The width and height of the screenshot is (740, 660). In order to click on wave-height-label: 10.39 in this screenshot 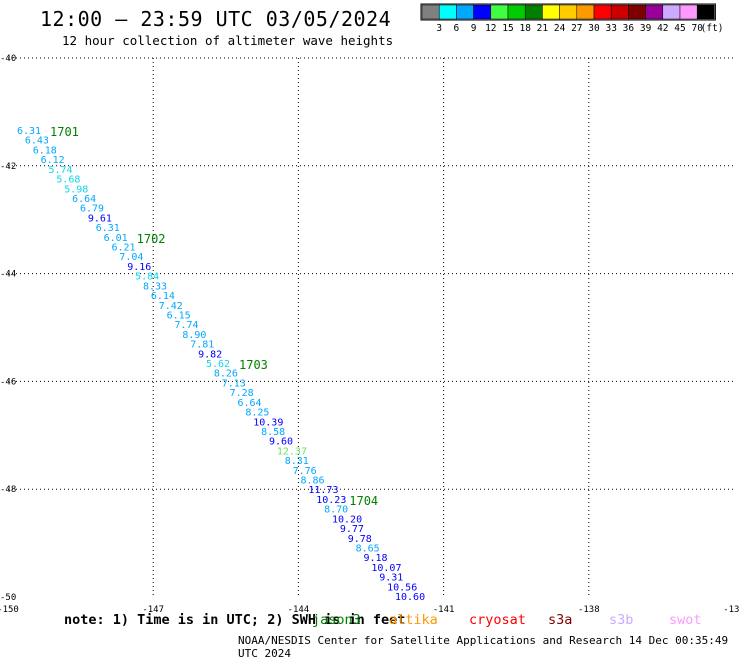, I will do `click(268, 422)`.